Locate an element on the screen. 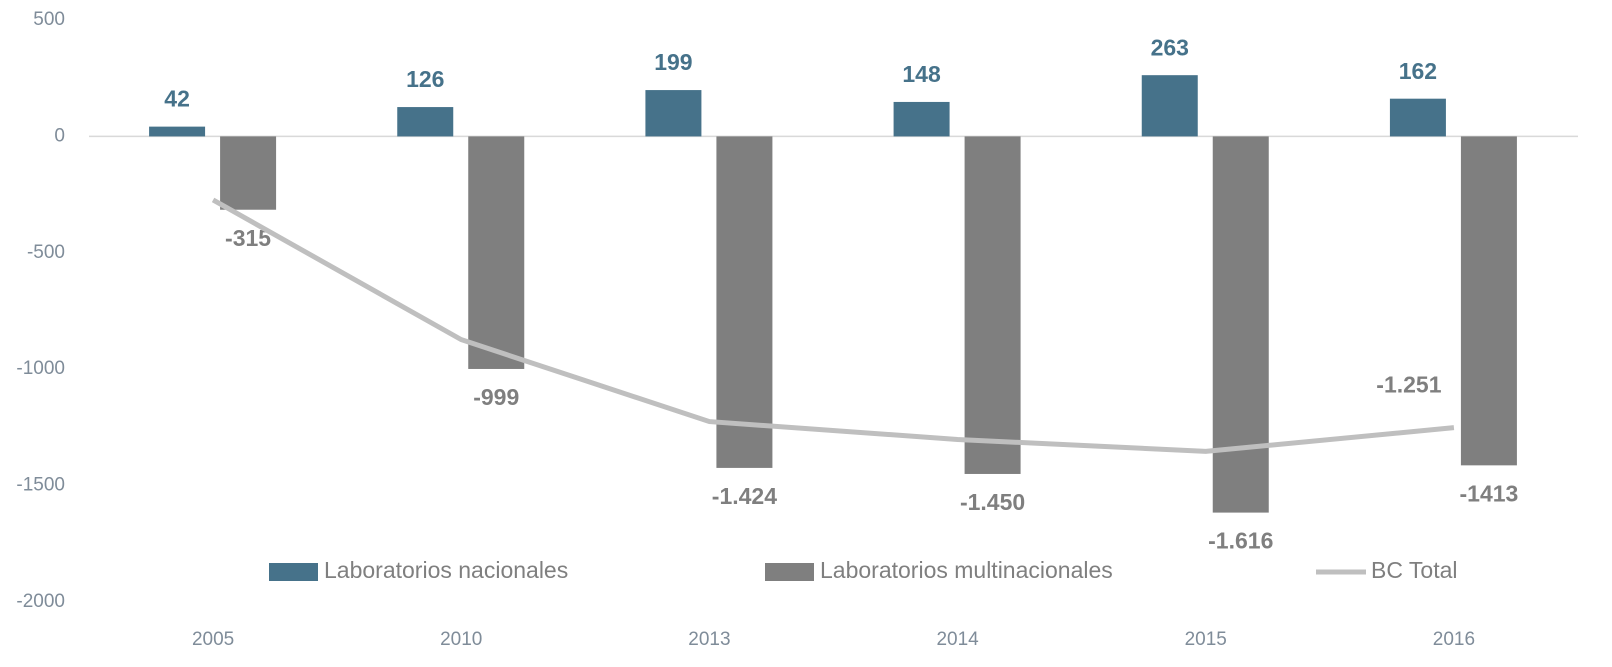 Image resolution: width=1612 pixels, height=667 pixels. data-label: 162 is located at coordinates (1418, 71).